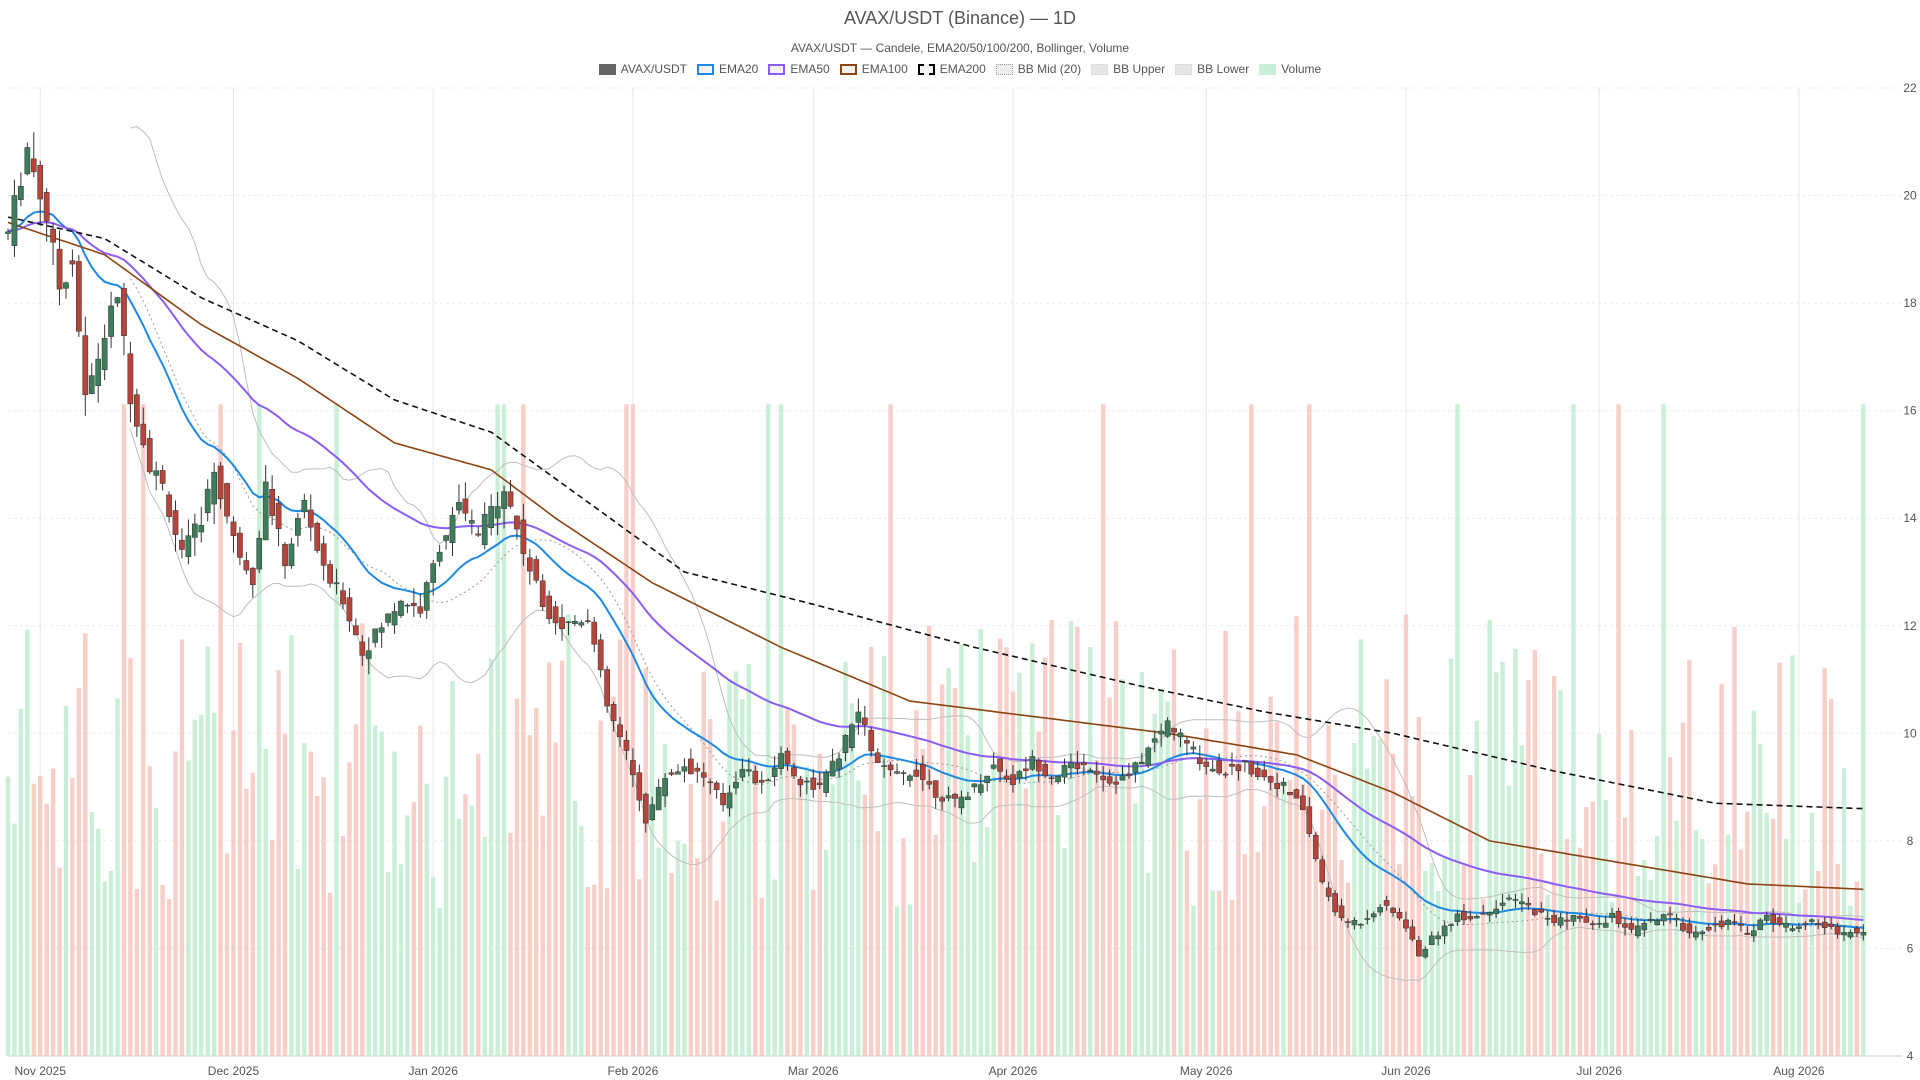  I want to click on legend-item: EMA200, so click(951, 69).